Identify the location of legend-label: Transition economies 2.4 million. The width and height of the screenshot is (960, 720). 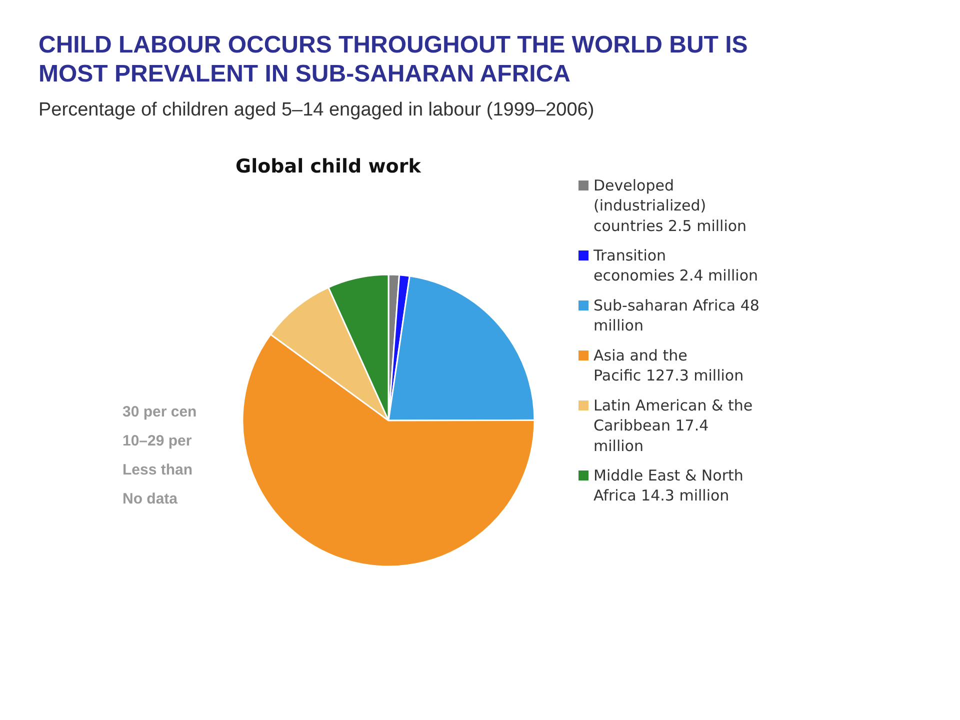
(675, 265).